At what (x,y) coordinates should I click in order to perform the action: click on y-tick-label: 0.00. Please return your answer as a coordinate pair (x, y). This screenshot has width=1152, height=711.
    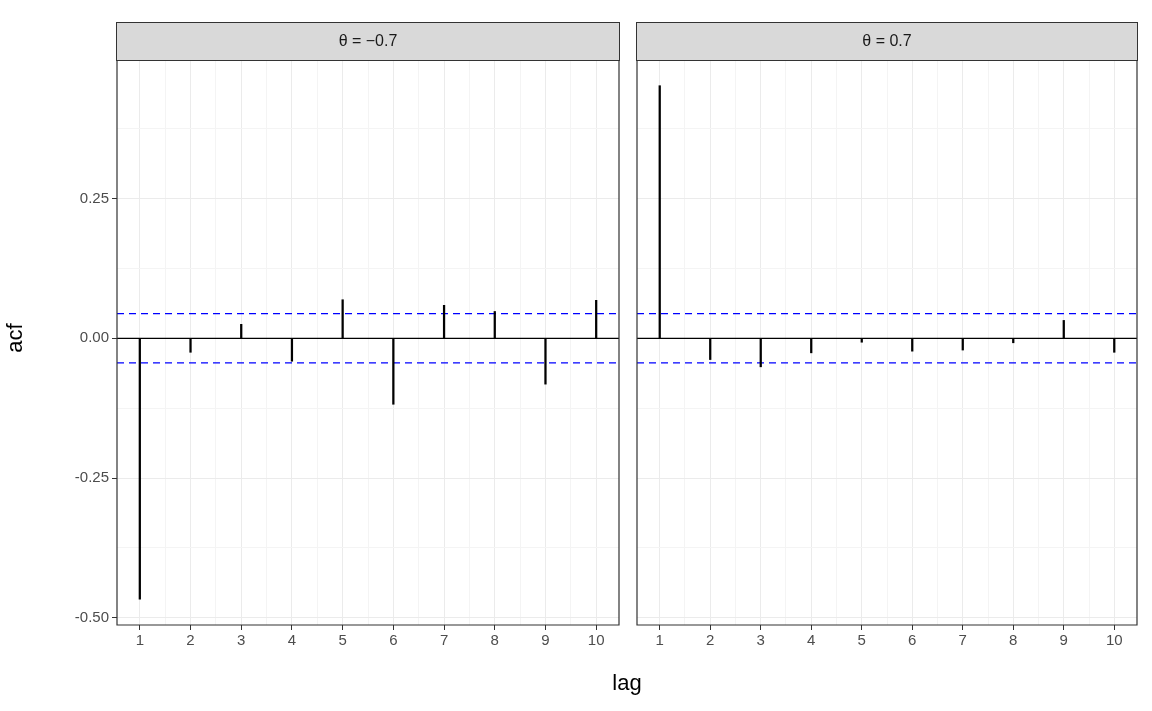
    Looking at the image, I should click on (94, 337).